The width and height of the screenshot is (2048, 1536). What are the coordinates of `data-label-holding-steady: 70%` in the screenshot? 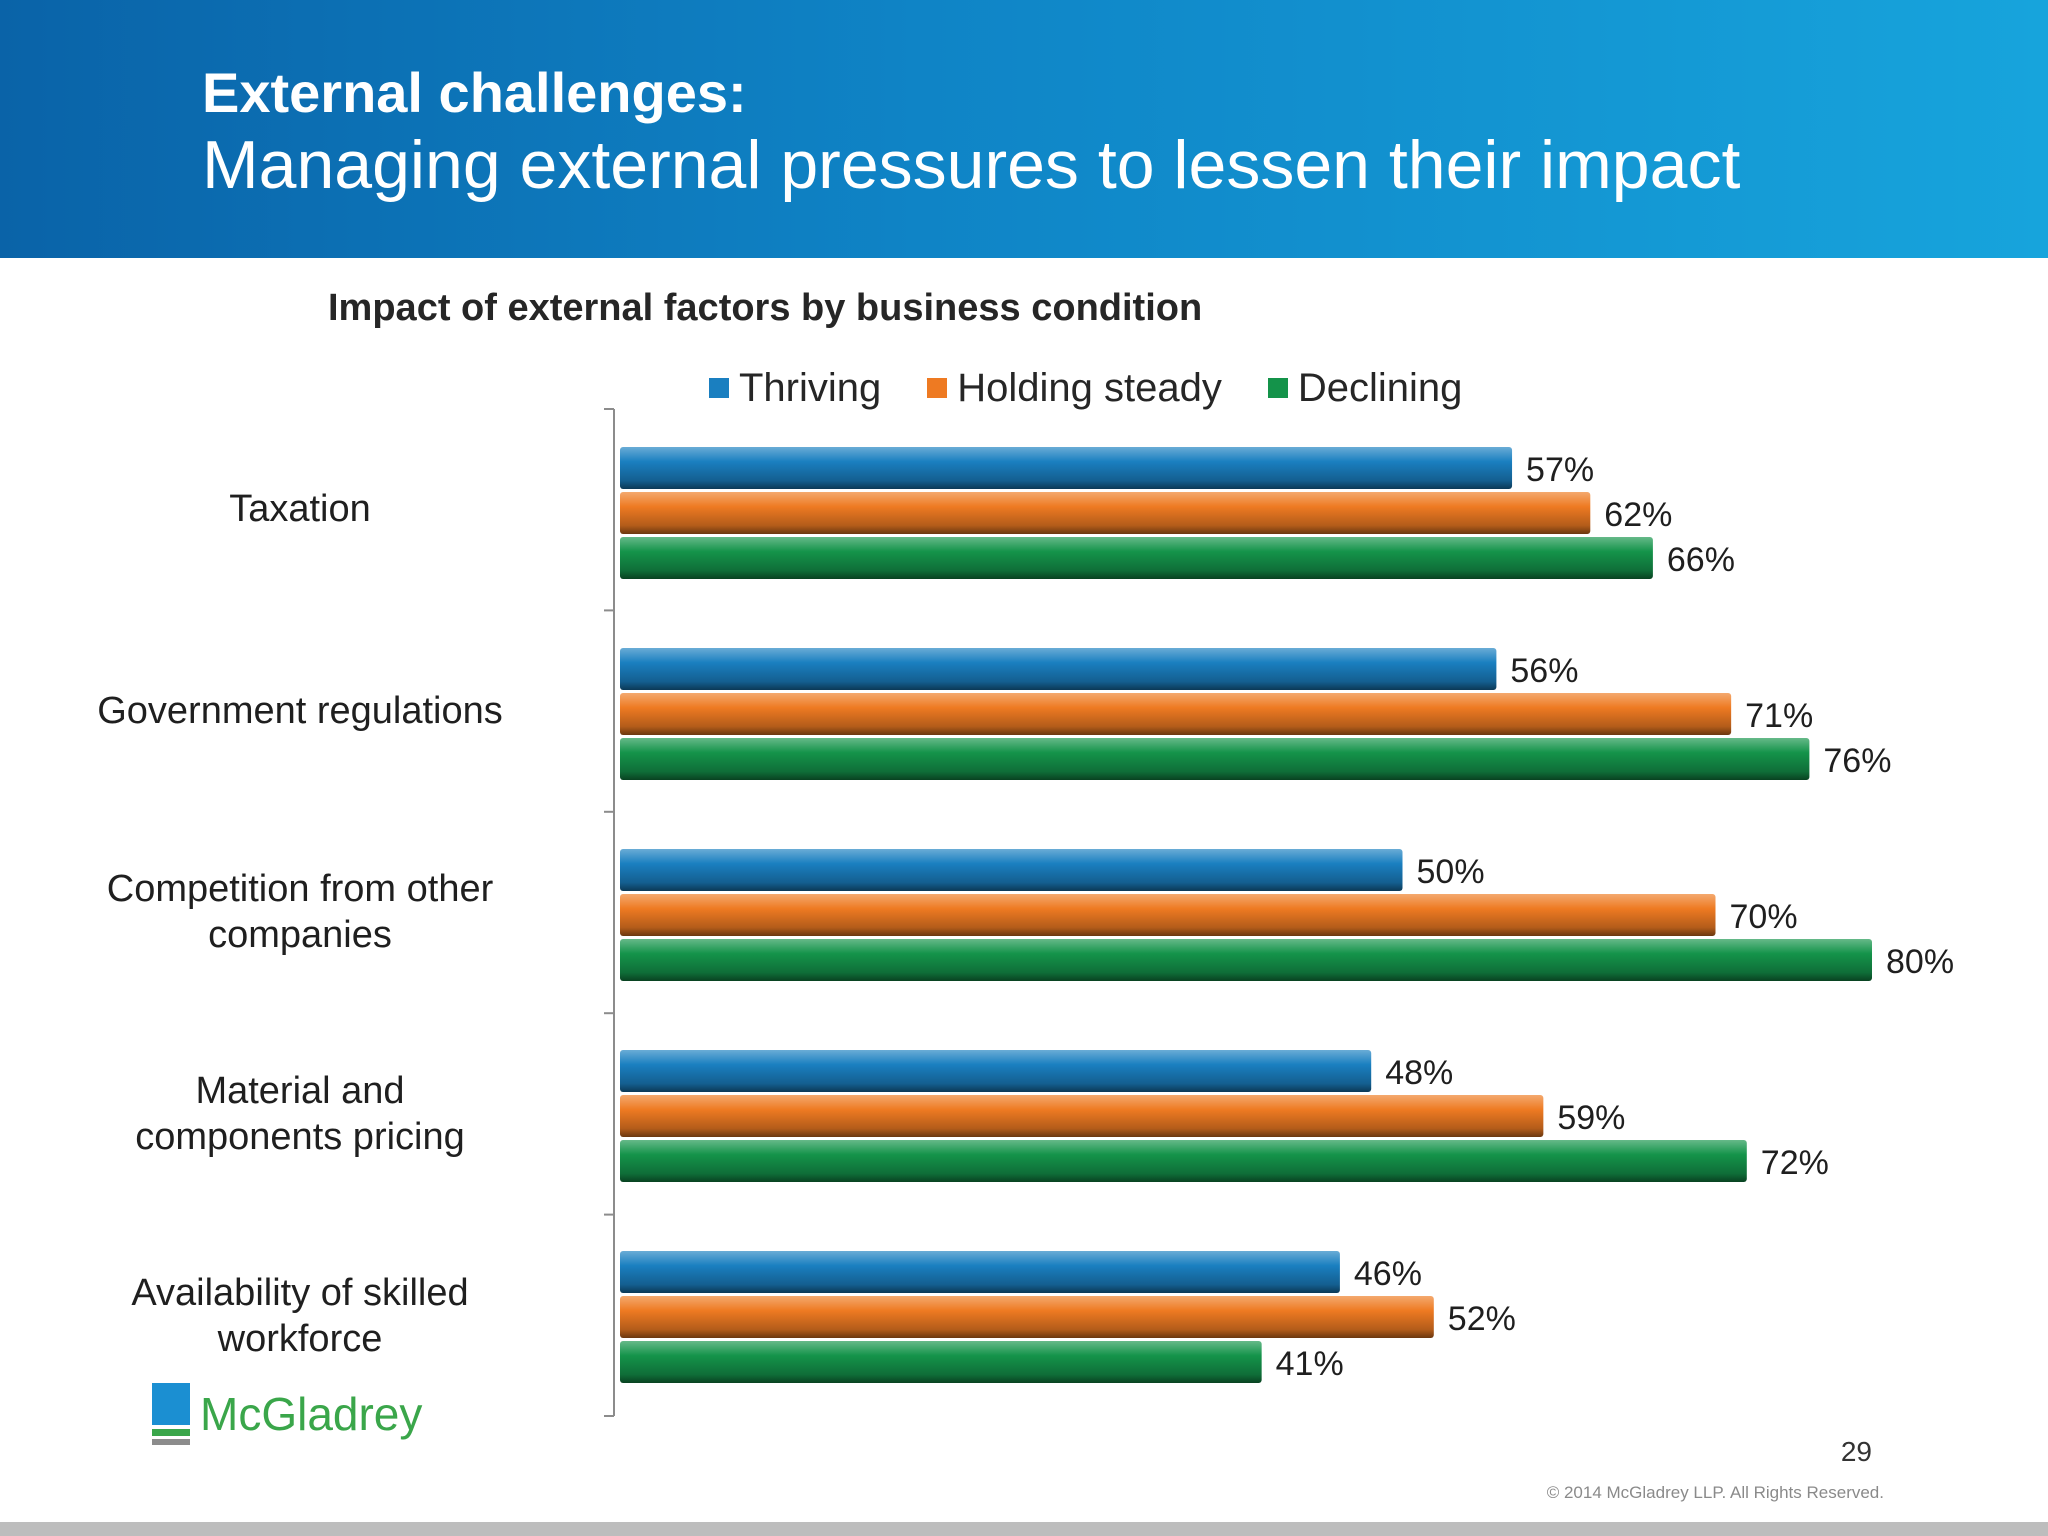 It's located at (1764, 917).